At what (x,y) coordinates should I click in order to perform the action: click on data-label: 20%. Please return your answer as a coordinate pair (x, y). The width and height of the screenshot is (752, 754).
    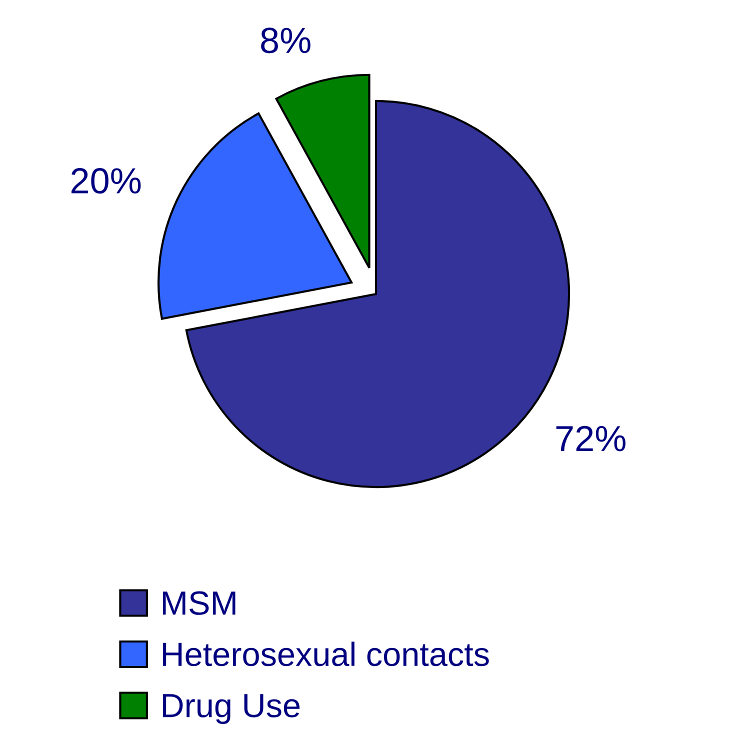
    Looking at the image, I should click on (106, 181).